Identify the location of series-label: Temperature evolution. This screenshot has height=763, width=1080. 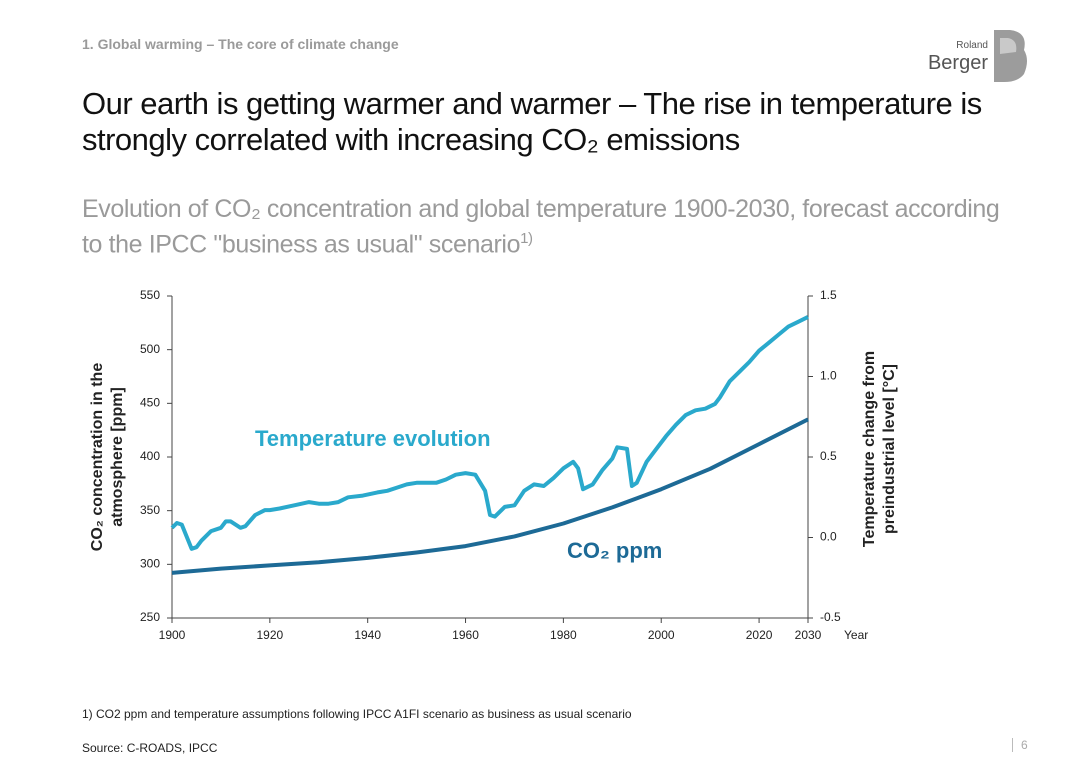
(373, 438).